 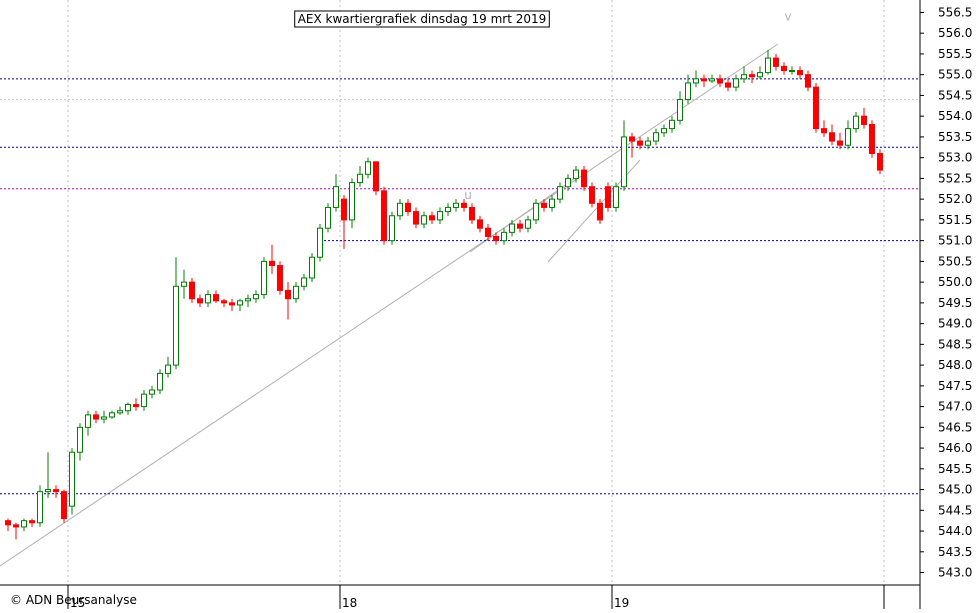 What do you see at coordinates (955, 469) in the screenshot?
I see `y-tick-label: 545.5` at bounding box center [955, 469].